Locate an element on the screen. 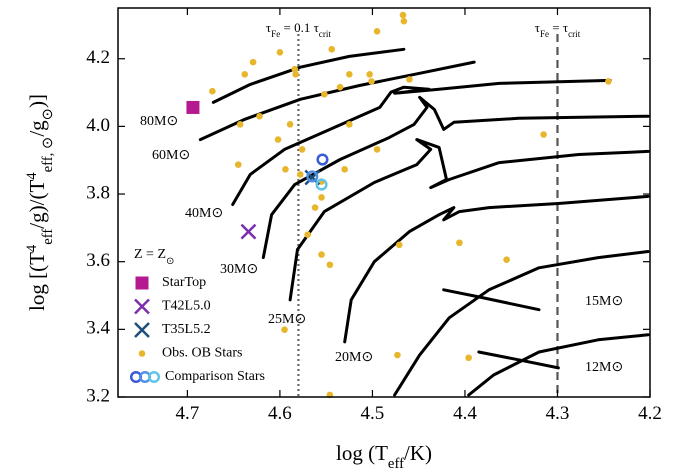 This screenshot has width=680, height=472. y-tick-label: 3.2 is located at coordinates (98, 395).